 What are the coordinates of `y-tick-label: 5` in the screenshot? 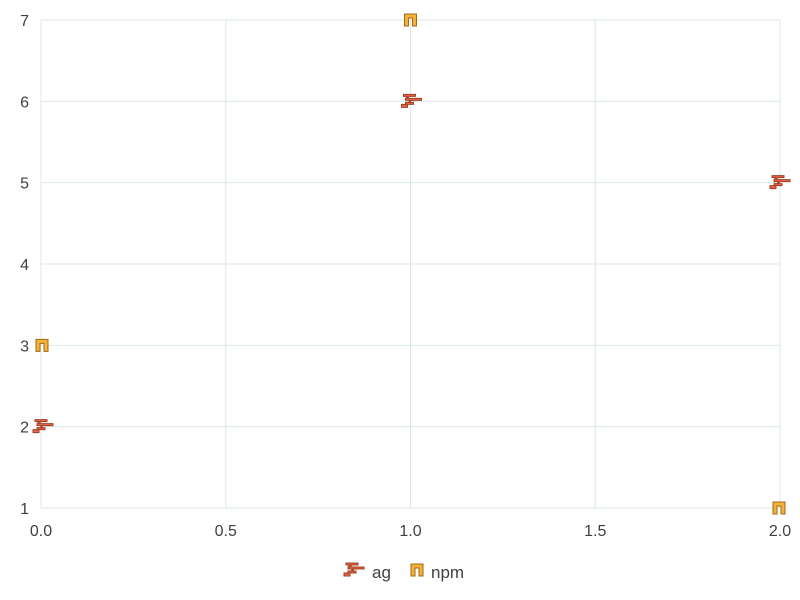 It's located at (24, 184).